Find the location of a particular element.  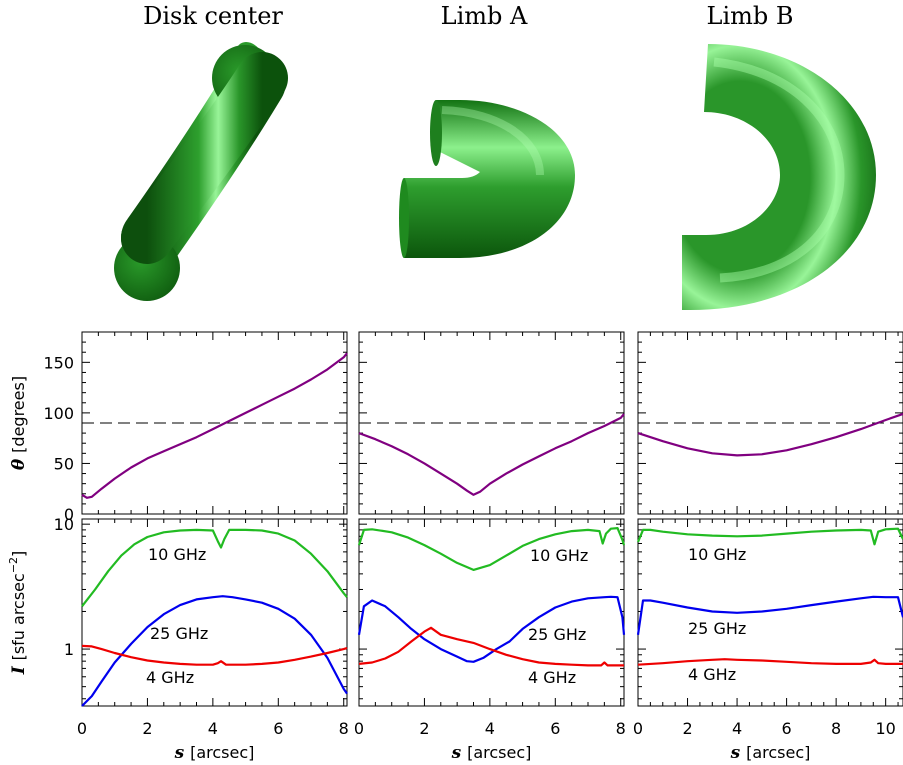

freq-label-f25-disk-center: 25 GHz is located at coordinates (179, 633).